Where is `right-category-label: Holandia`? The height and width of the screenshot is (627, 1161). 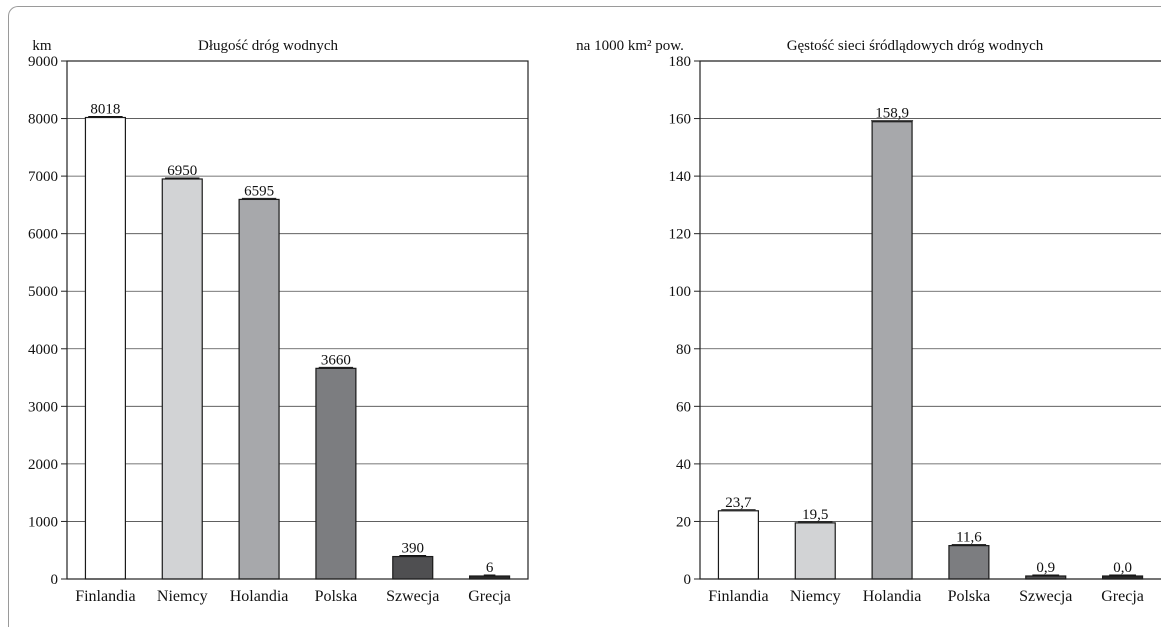 right-category-label: Holandia is located at coordinates (892, 596).